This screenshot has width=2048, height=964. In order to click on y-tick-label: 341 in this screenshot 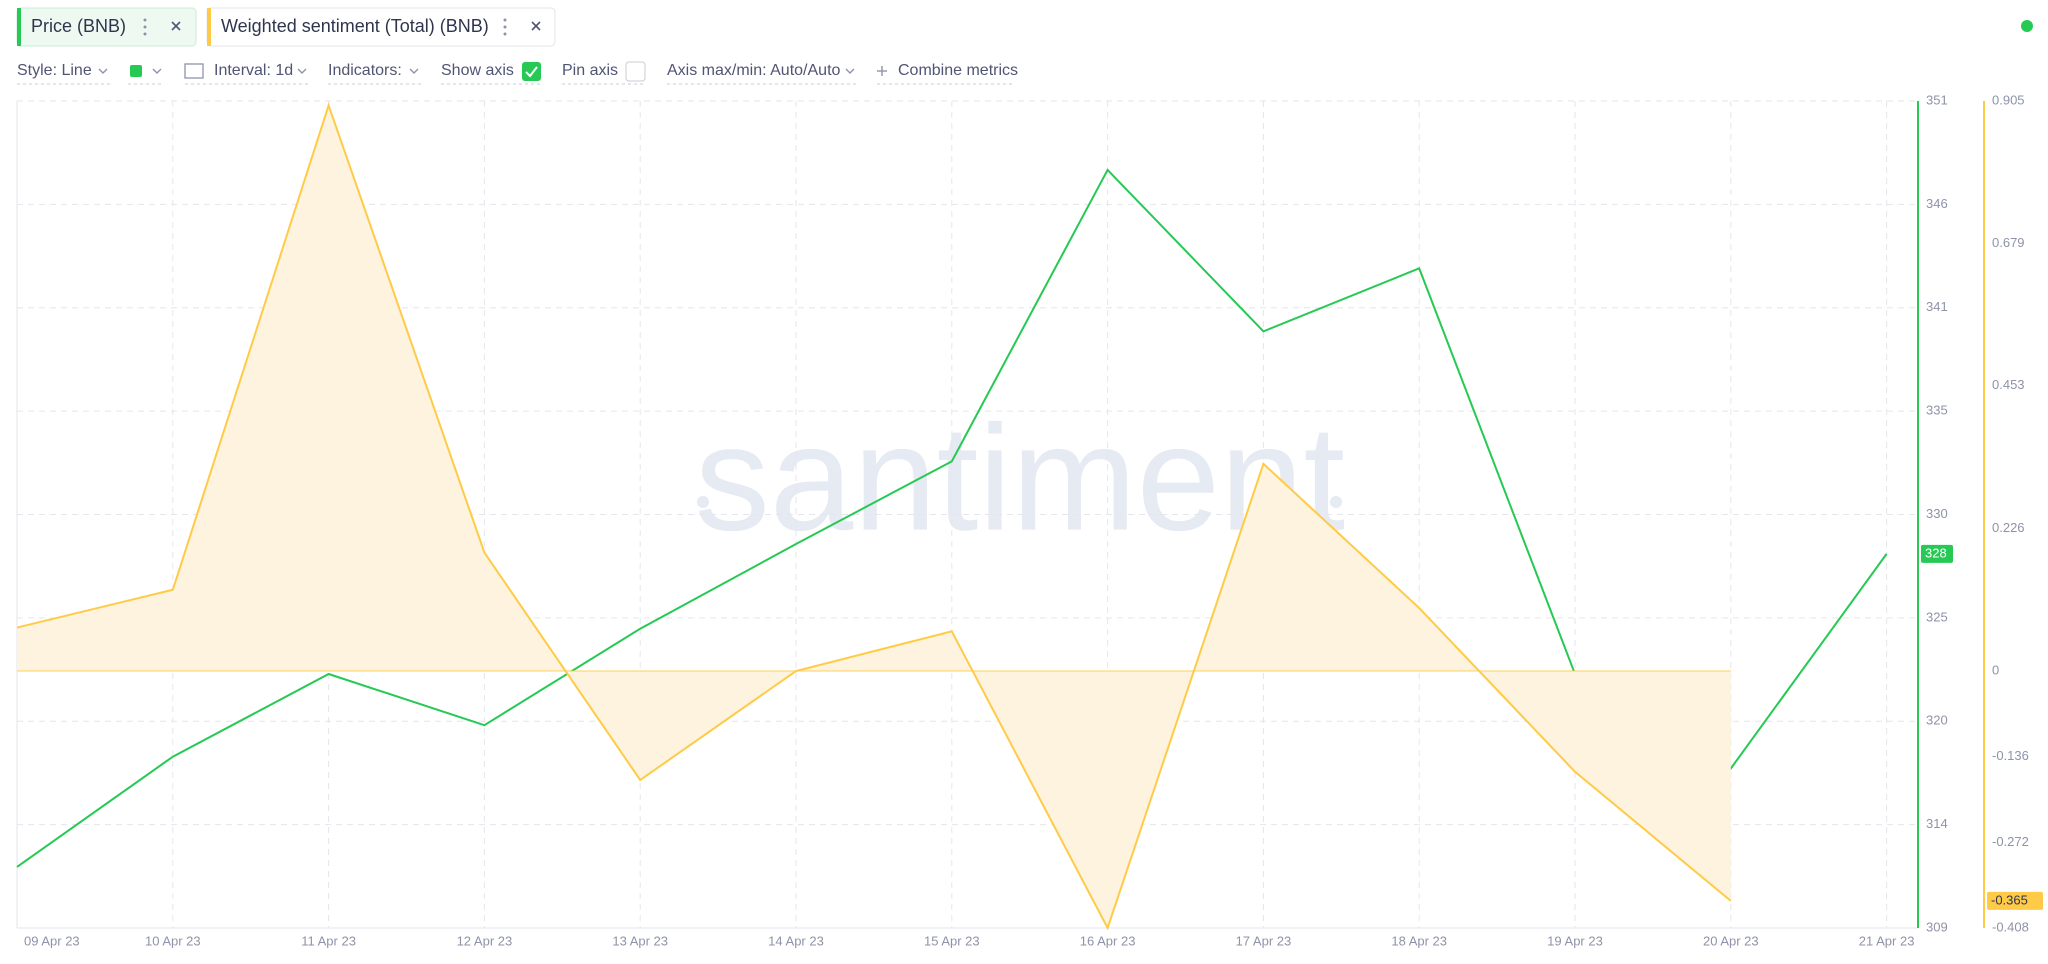, I will do `click(1937, 306)`.